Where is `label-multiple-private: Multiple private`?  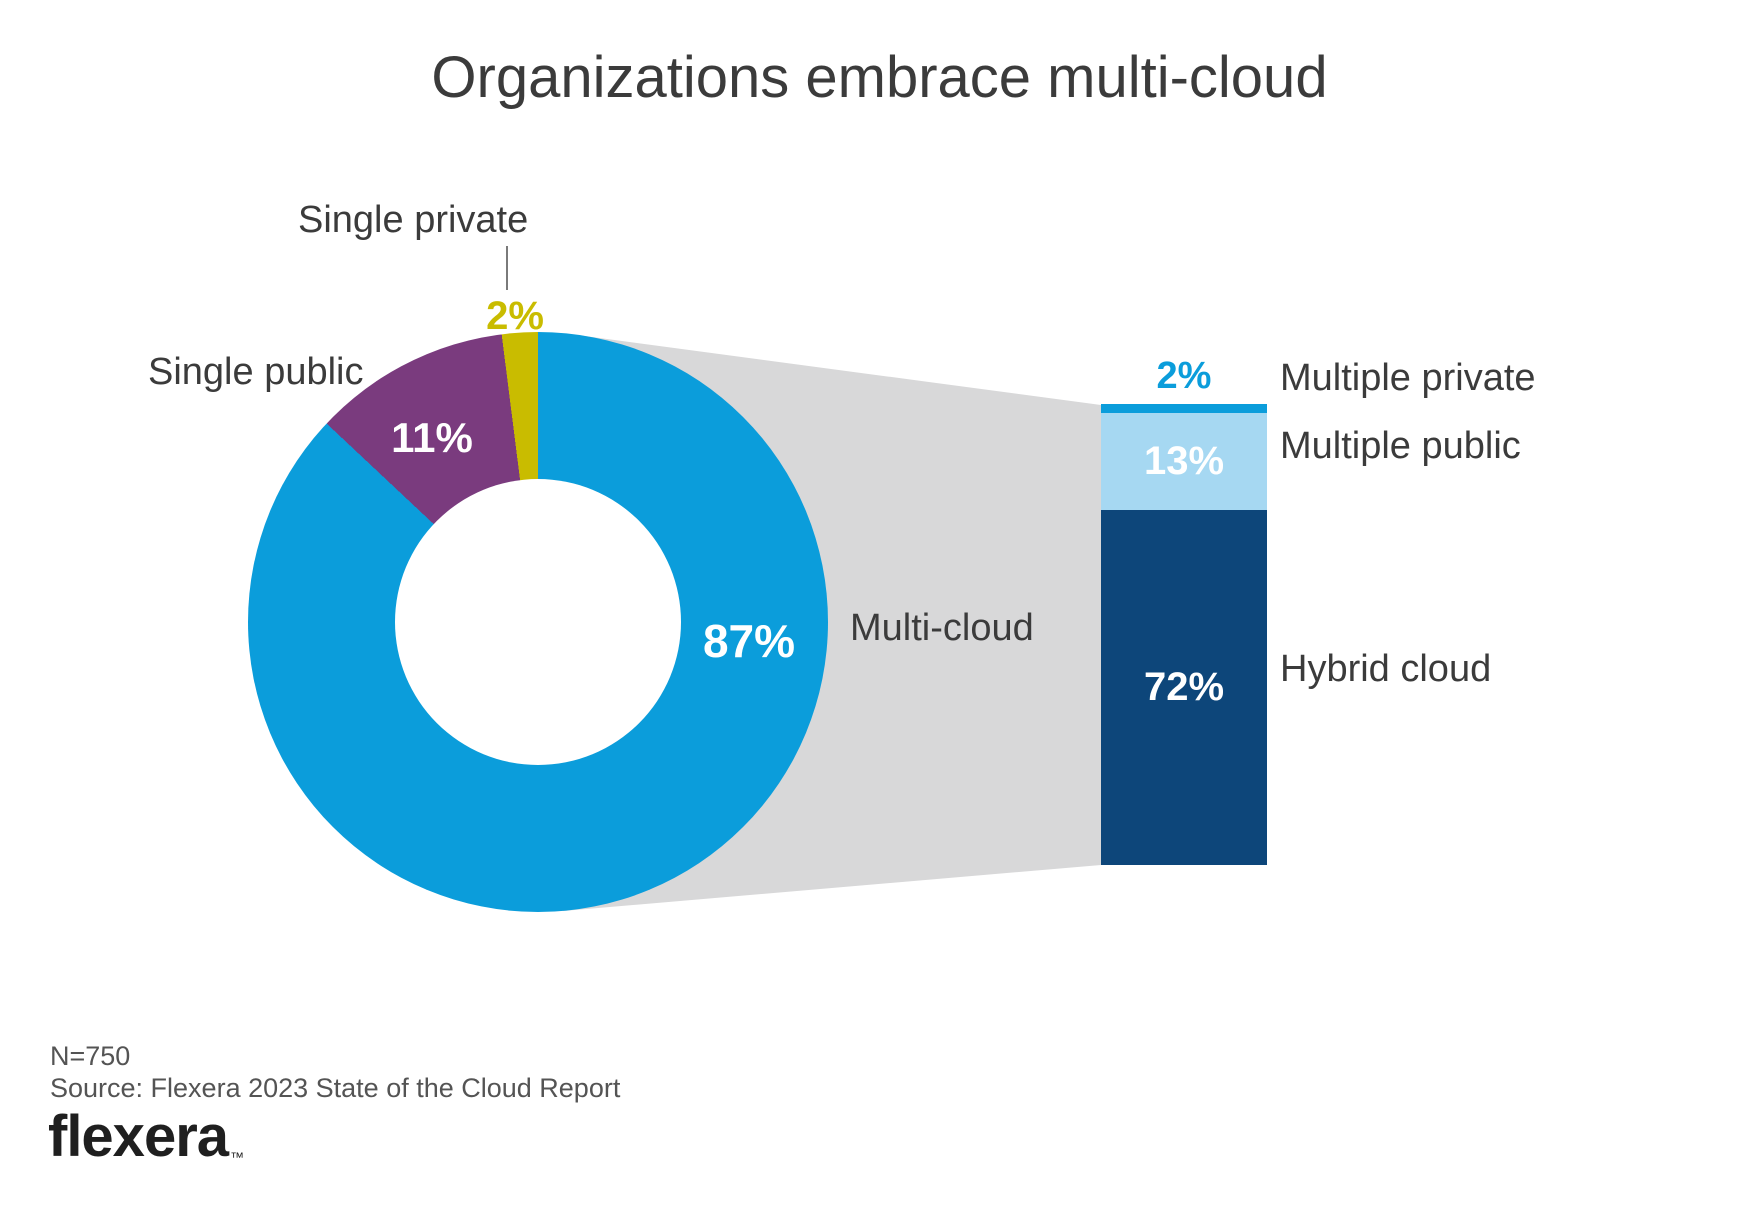 label-multiple-private: Multiple private is located at coordinates (1408, 378).